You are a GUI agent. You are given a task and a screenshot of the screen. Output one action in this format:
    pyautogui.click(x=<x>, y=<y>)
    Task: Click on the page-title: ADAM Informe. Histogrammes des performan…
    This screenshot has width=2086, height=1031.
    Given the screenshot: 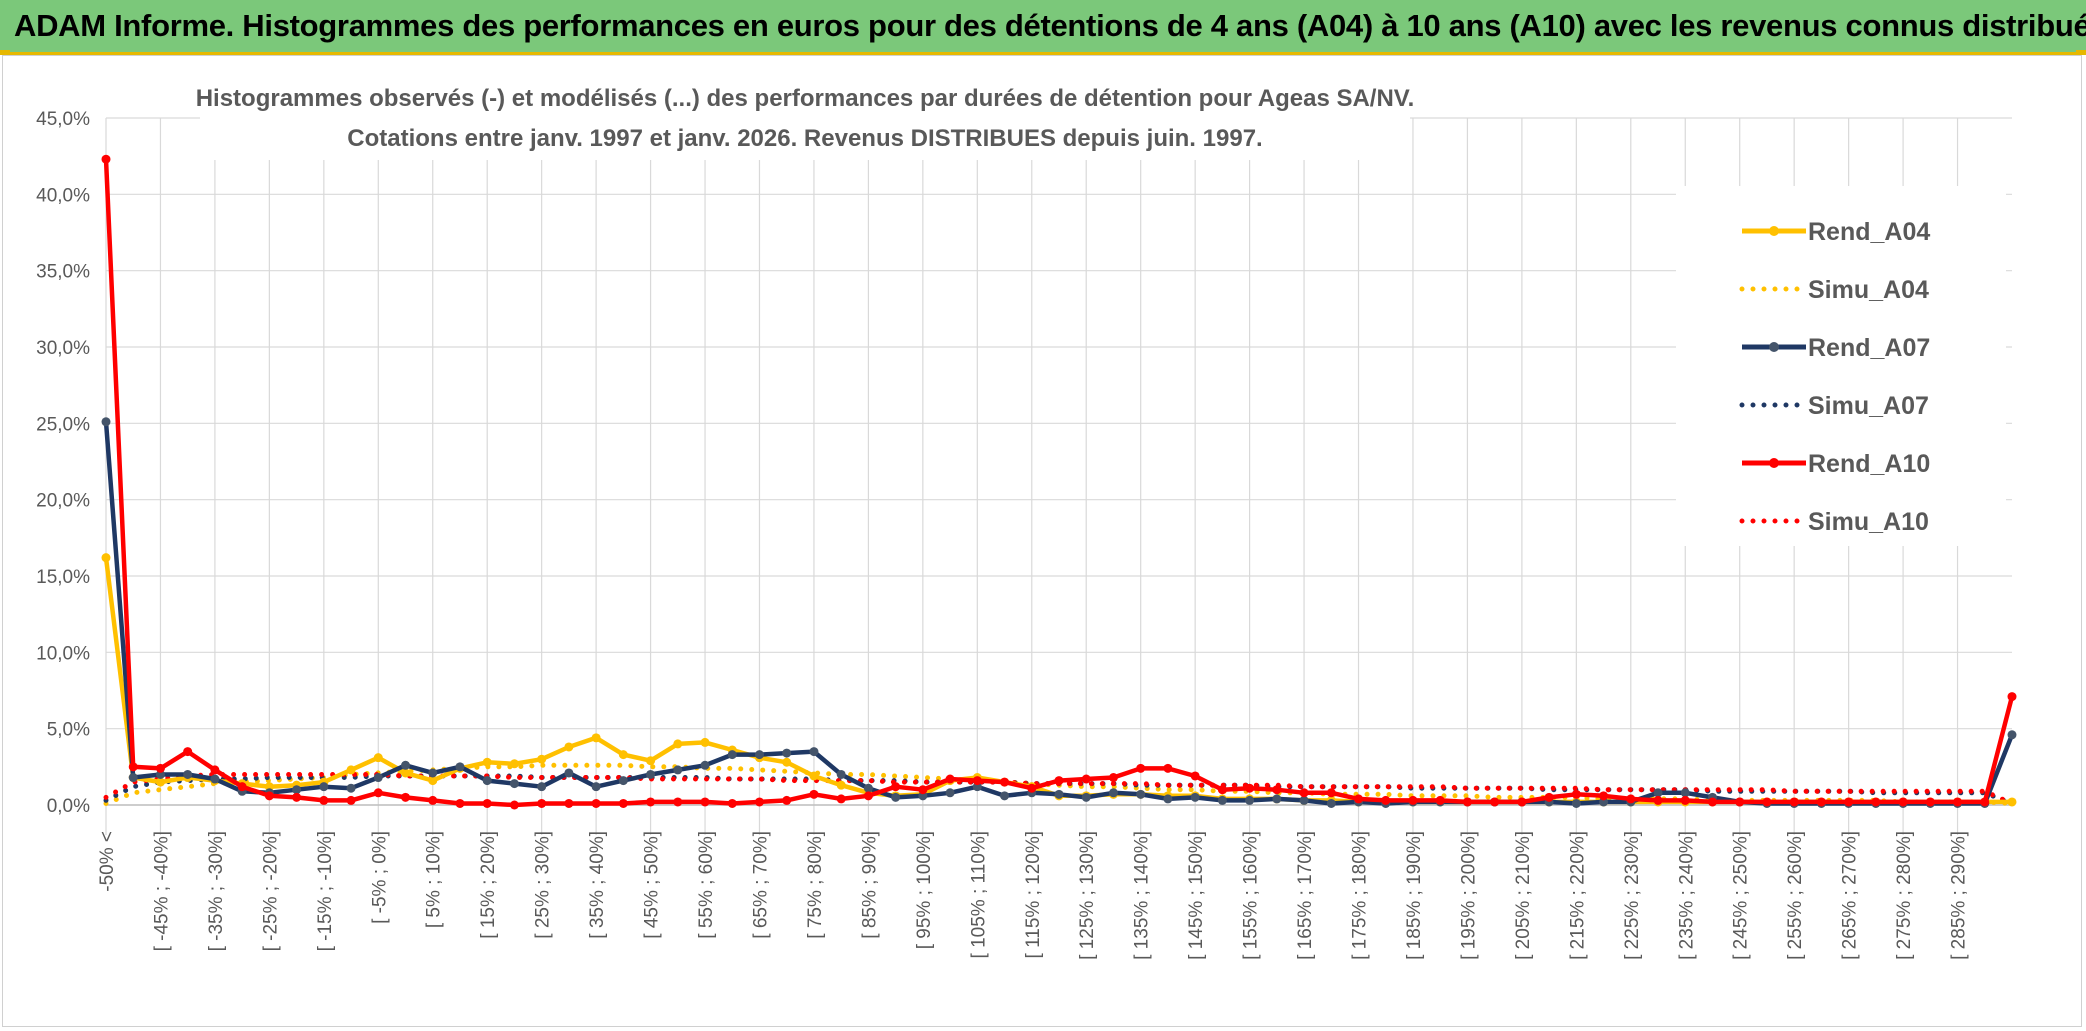 What is the action you would take?
    pyautogui.click(x=1050, y=25)
    